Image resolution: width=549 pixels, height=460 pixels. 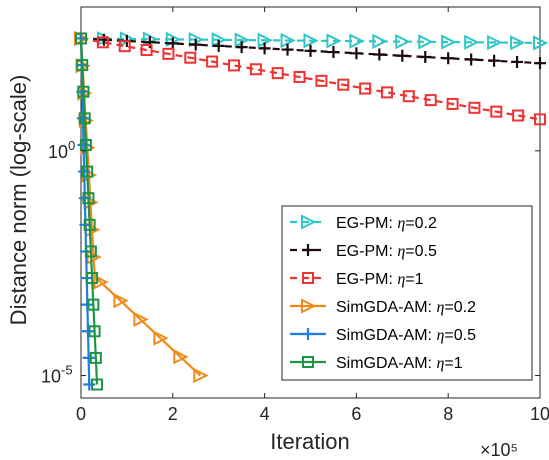 What do you see at coordinates (173, 414) in the screenshot?
I see `x-tick-label: 2` at bounding box center [173, 414].